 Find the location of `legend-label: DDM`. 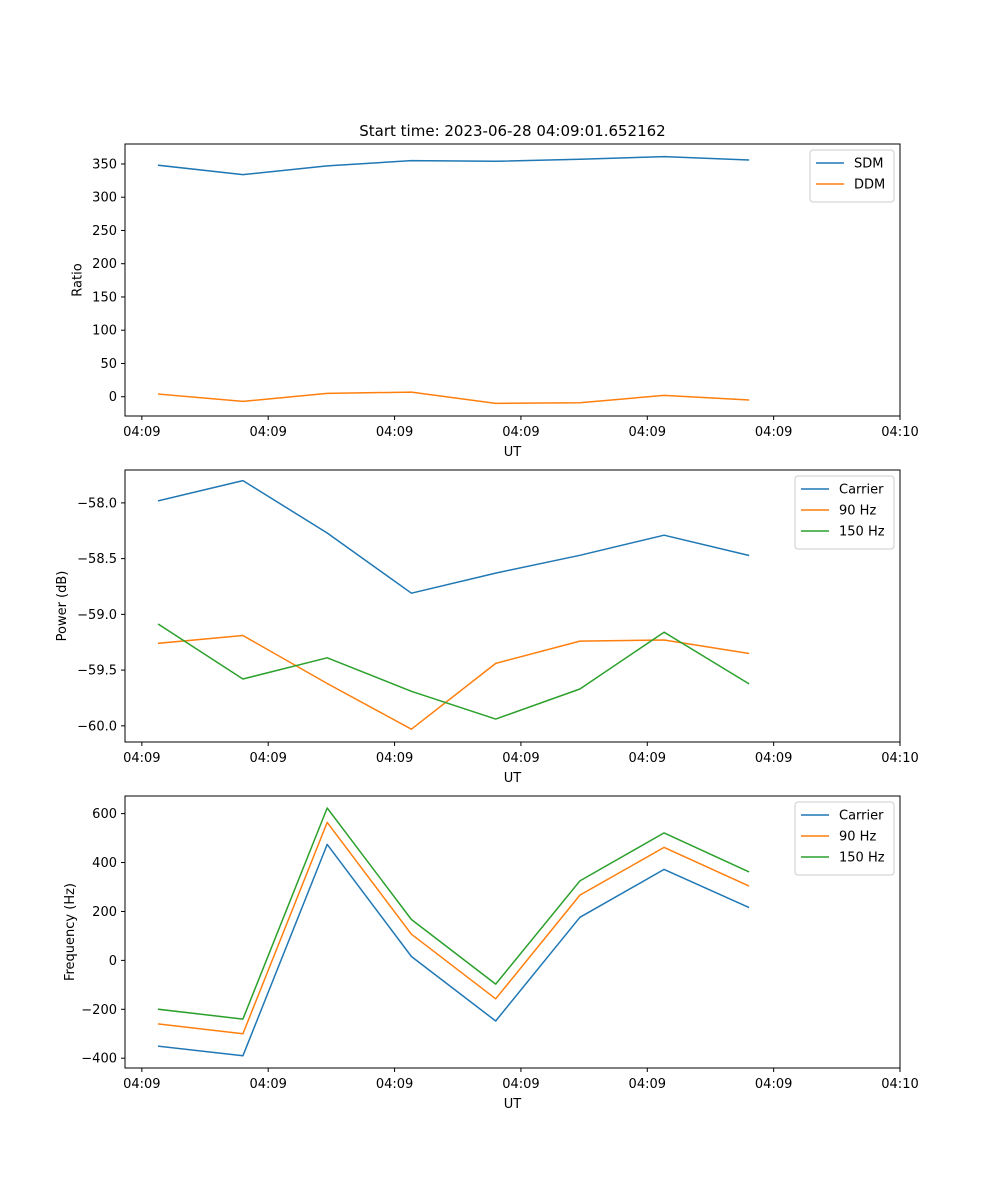

legend-label: DDM is located at coordinates (869, 185).